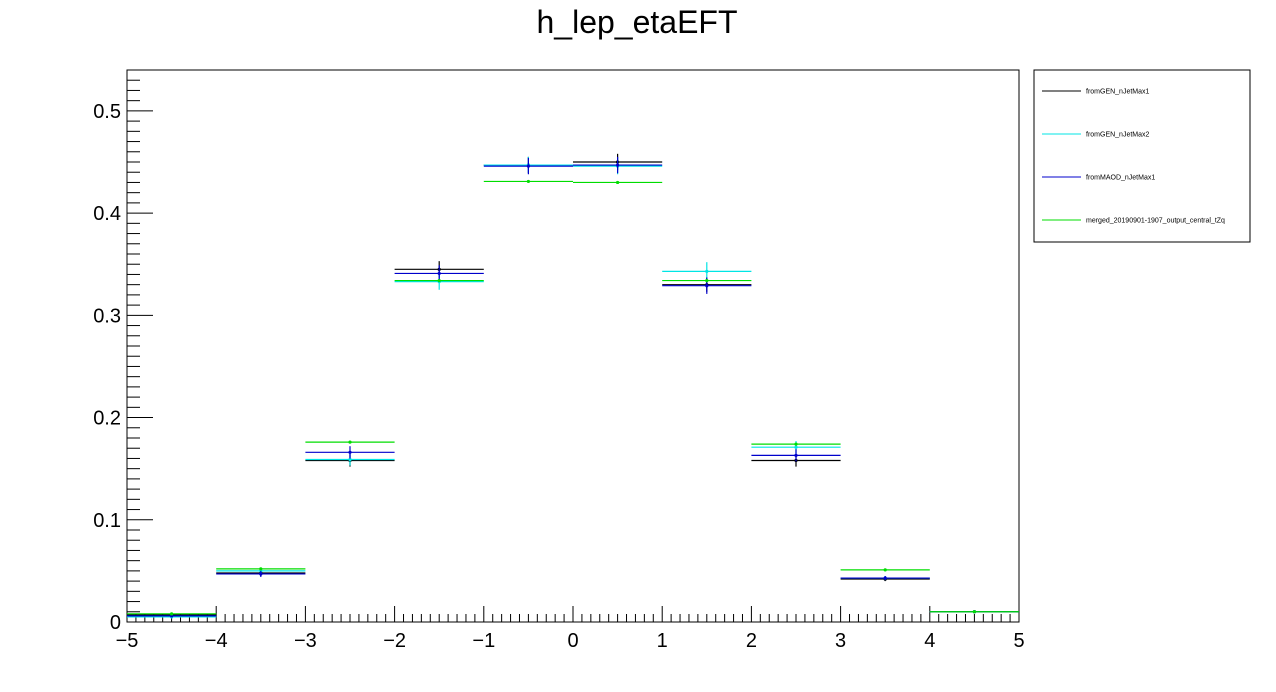  Describe the element at coordinates (305, 641) in the screenshot. I see `x-tick-label: −3` at that location.